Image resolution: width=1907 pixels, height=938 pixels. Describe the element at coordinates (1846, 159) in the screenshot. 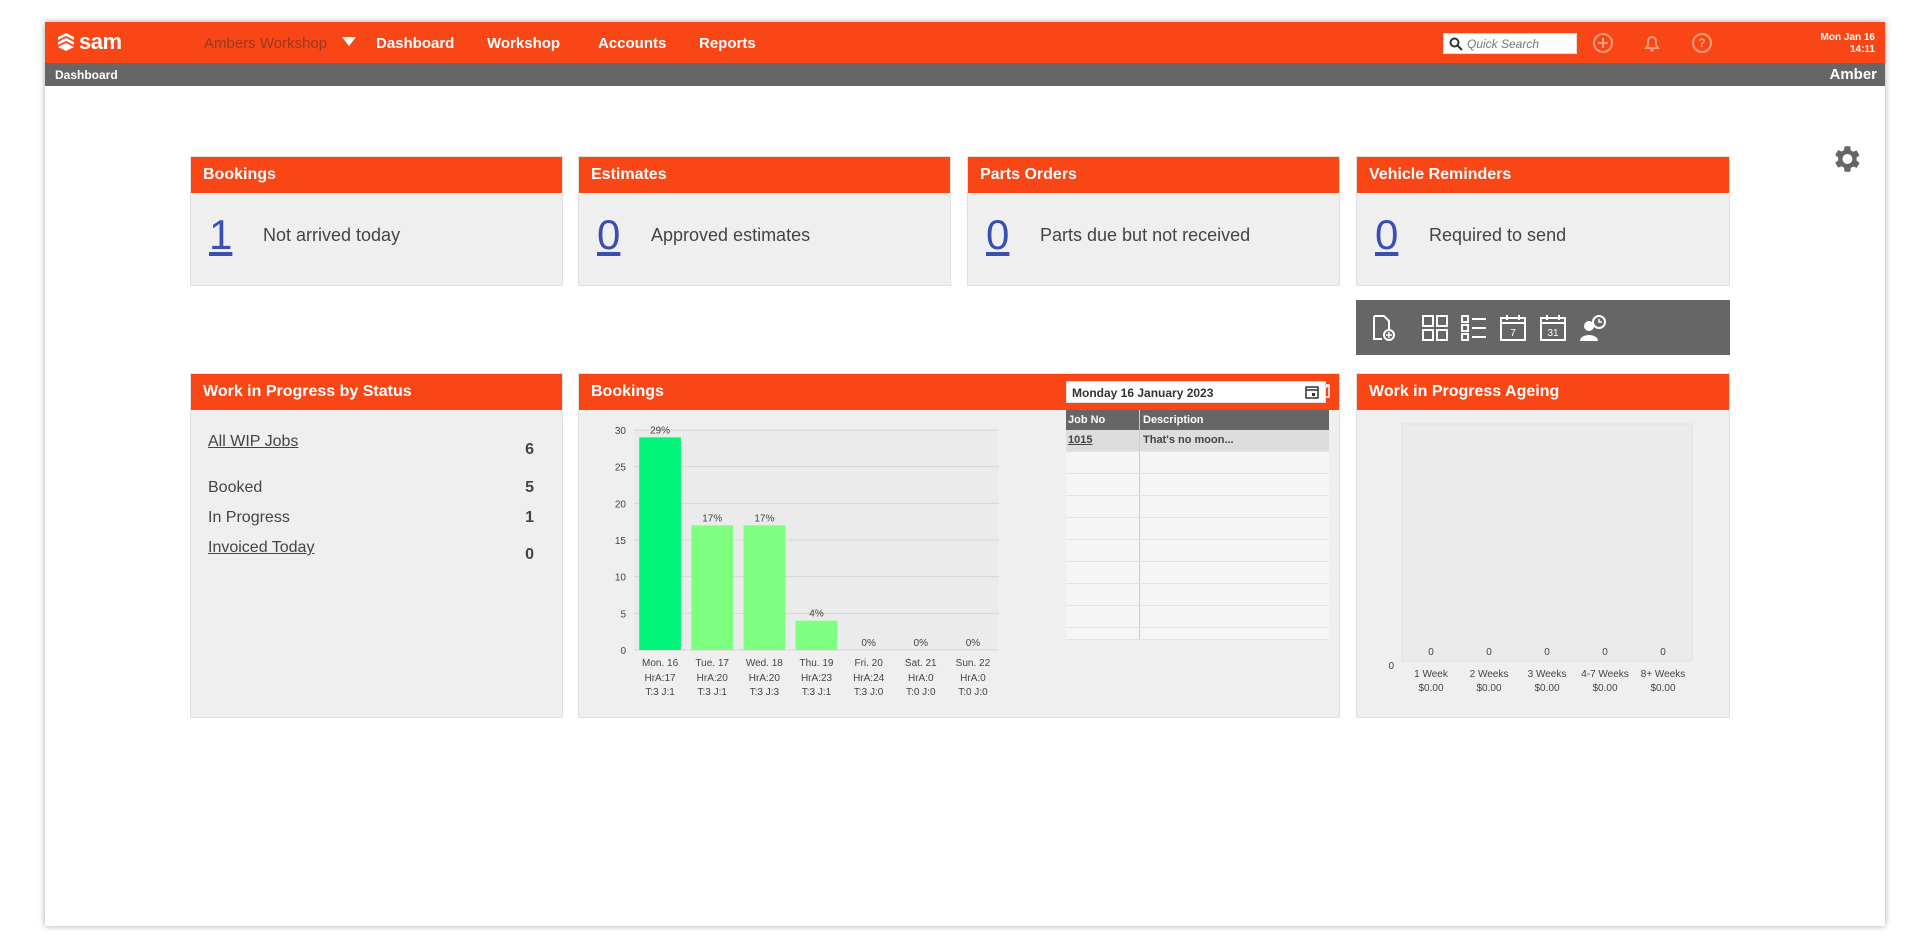

I see `gear-icon` at that location.